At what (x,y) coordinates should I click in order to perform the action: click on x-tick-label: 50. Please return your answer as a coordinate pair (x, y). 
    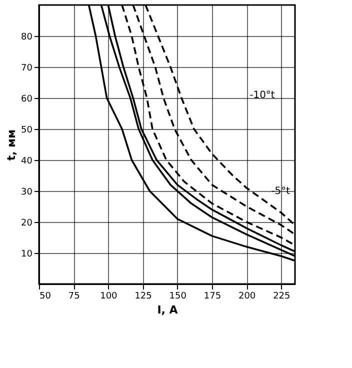
    Looking at the image, I should click on (46, 297).